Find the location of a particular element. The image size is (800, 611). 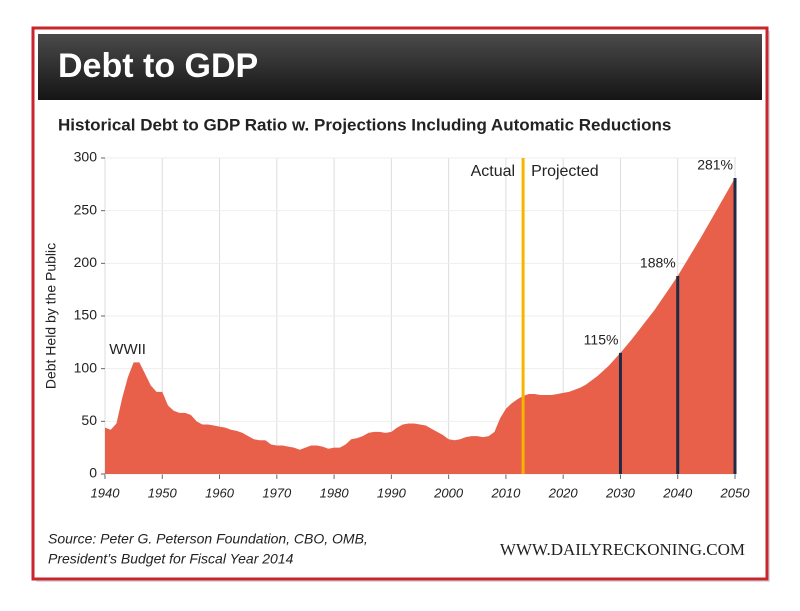

divider-label: Projected is located at coordinates (565, 171).